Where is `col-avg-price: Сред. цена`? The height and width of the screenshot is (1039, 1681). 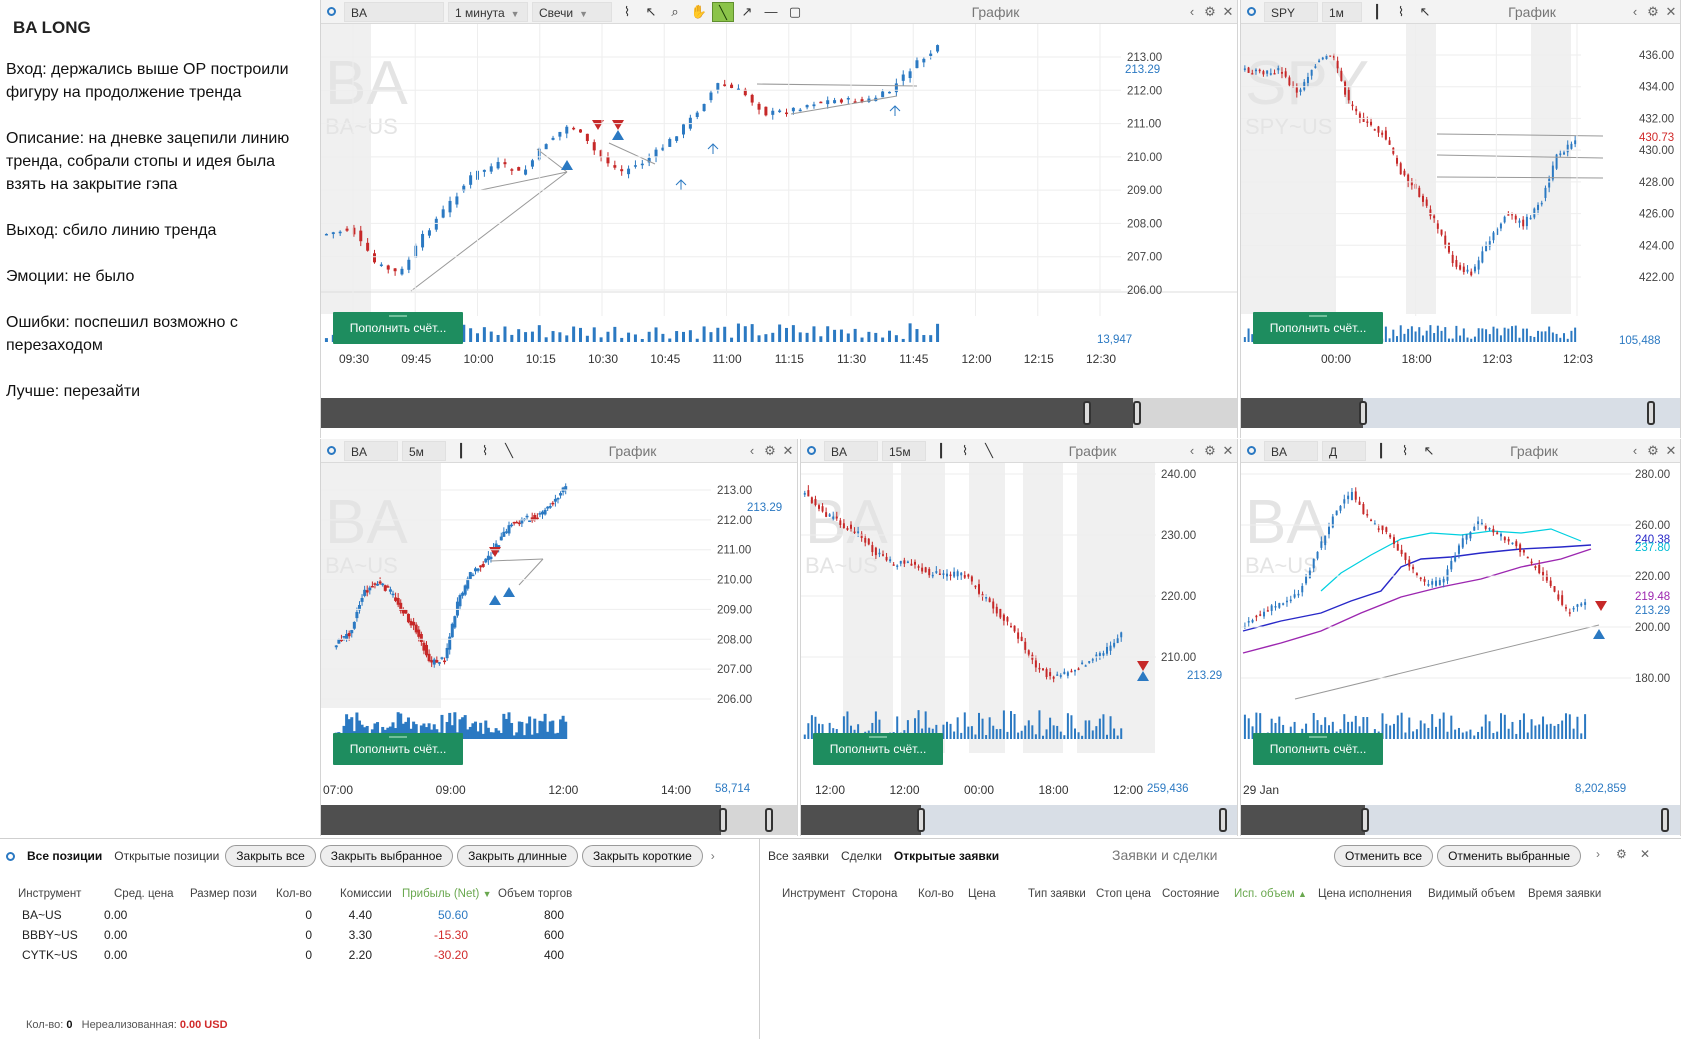 col-avg-price: Сред. цена is located at coordinates (144, 894).